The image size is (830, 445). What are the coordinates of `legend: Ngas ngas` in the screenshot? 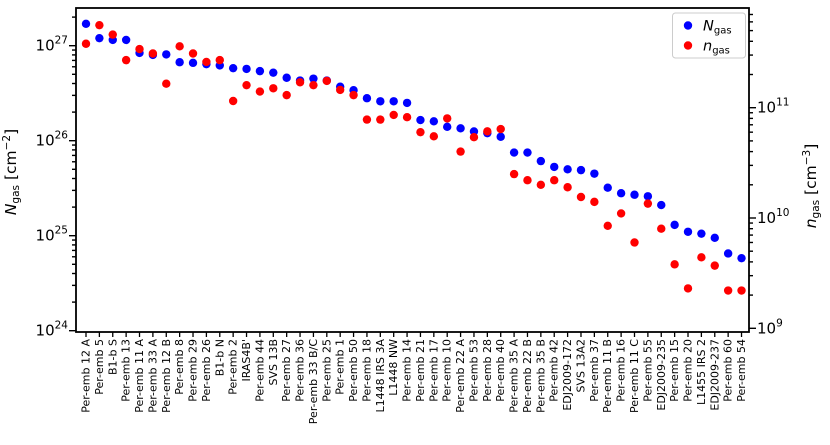 It's located at (709, 35).